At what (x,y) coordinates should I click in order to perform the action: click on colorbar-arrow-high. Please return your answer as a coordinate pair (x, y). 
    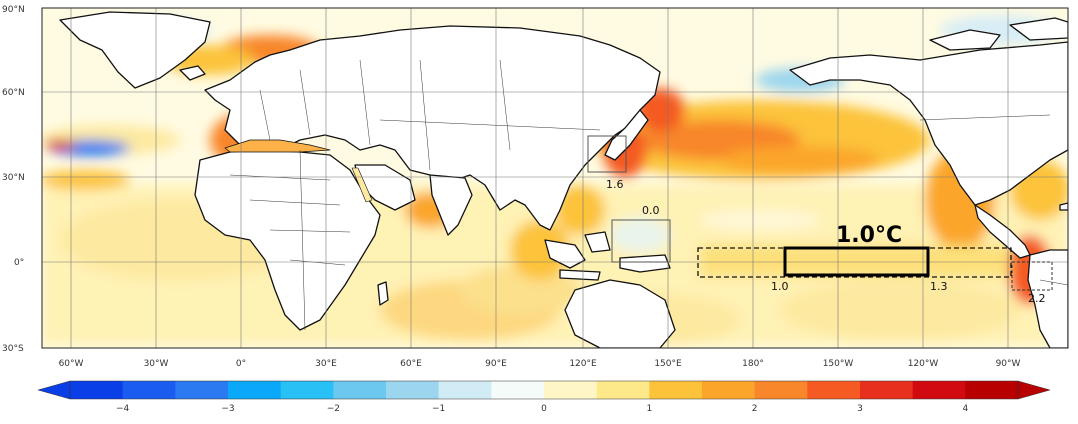
    Looking at the image, I should click on (1034, 390).